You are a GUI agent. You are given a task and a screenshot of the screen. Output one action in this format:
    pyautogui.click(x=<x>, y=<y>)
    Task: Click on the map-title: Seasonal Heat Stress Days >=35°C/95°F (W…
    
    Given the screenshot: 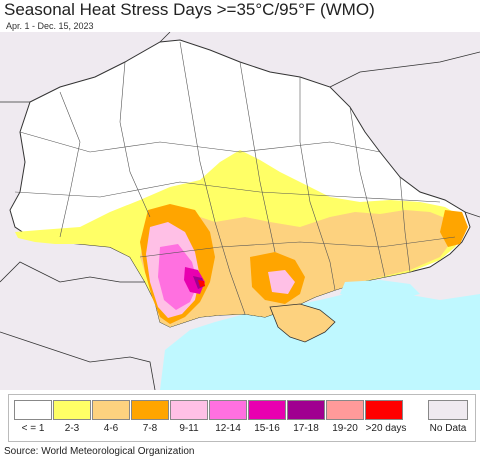 What is the action you would take?
    pyautogui.click(x=189, y=9)
    